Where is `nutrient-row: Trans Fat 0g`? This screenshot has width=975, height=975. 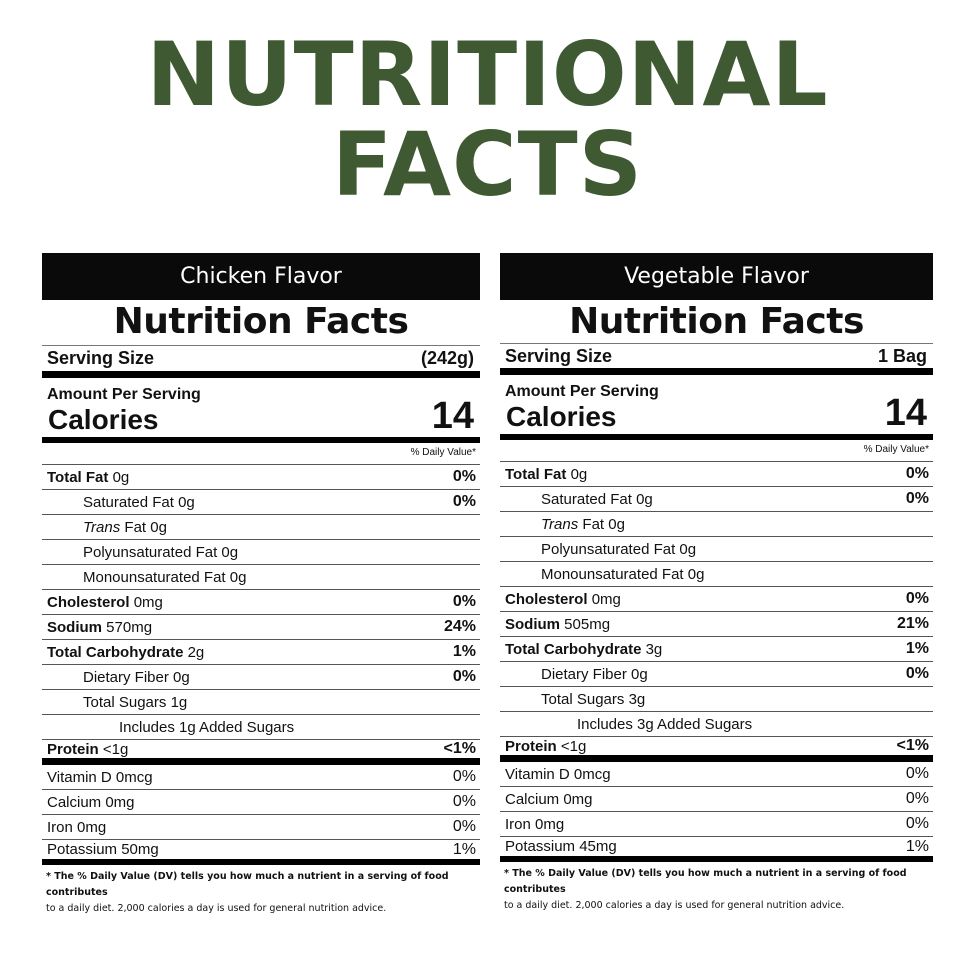 nutrient-row: Trans Fat 0g is located at coordinates (261, 527).